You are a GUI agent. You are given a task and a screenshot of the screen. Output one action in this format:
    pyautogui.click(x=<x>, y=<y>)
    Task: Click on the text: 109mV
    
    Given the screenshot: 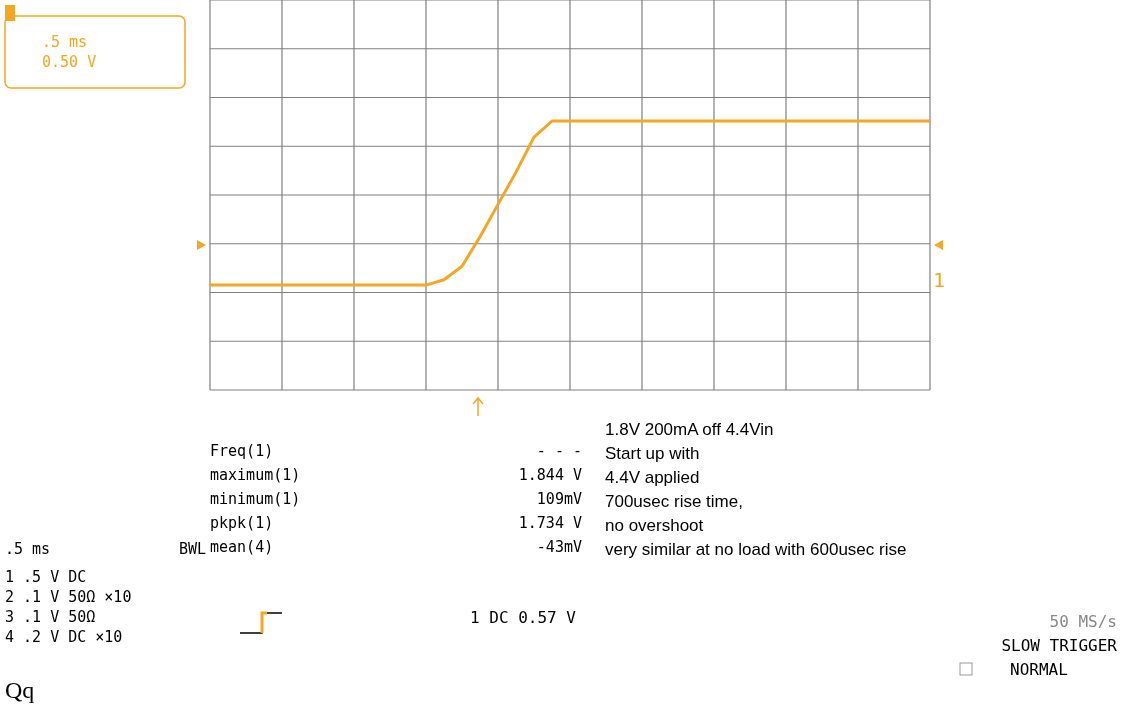 What is the action you would take?
    pyautogui.click(x=559, y=499)
    